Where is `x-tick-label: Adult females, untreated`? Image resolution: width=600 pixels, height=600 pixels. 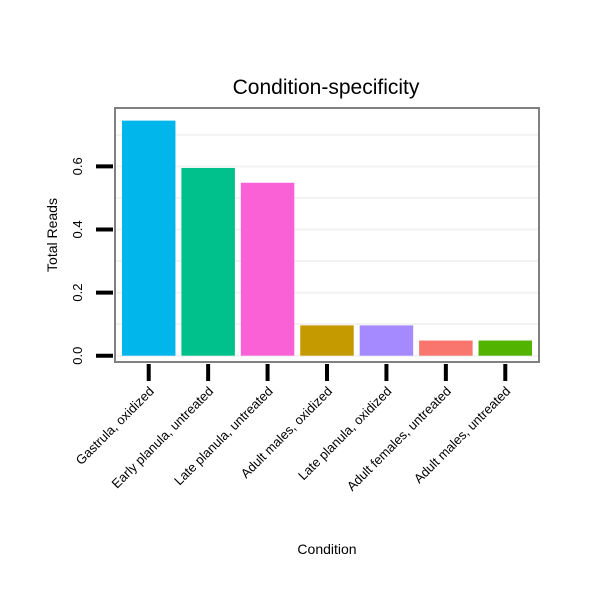
x-tick-label: Adult females, untreated is located at coordinates (399, 439).